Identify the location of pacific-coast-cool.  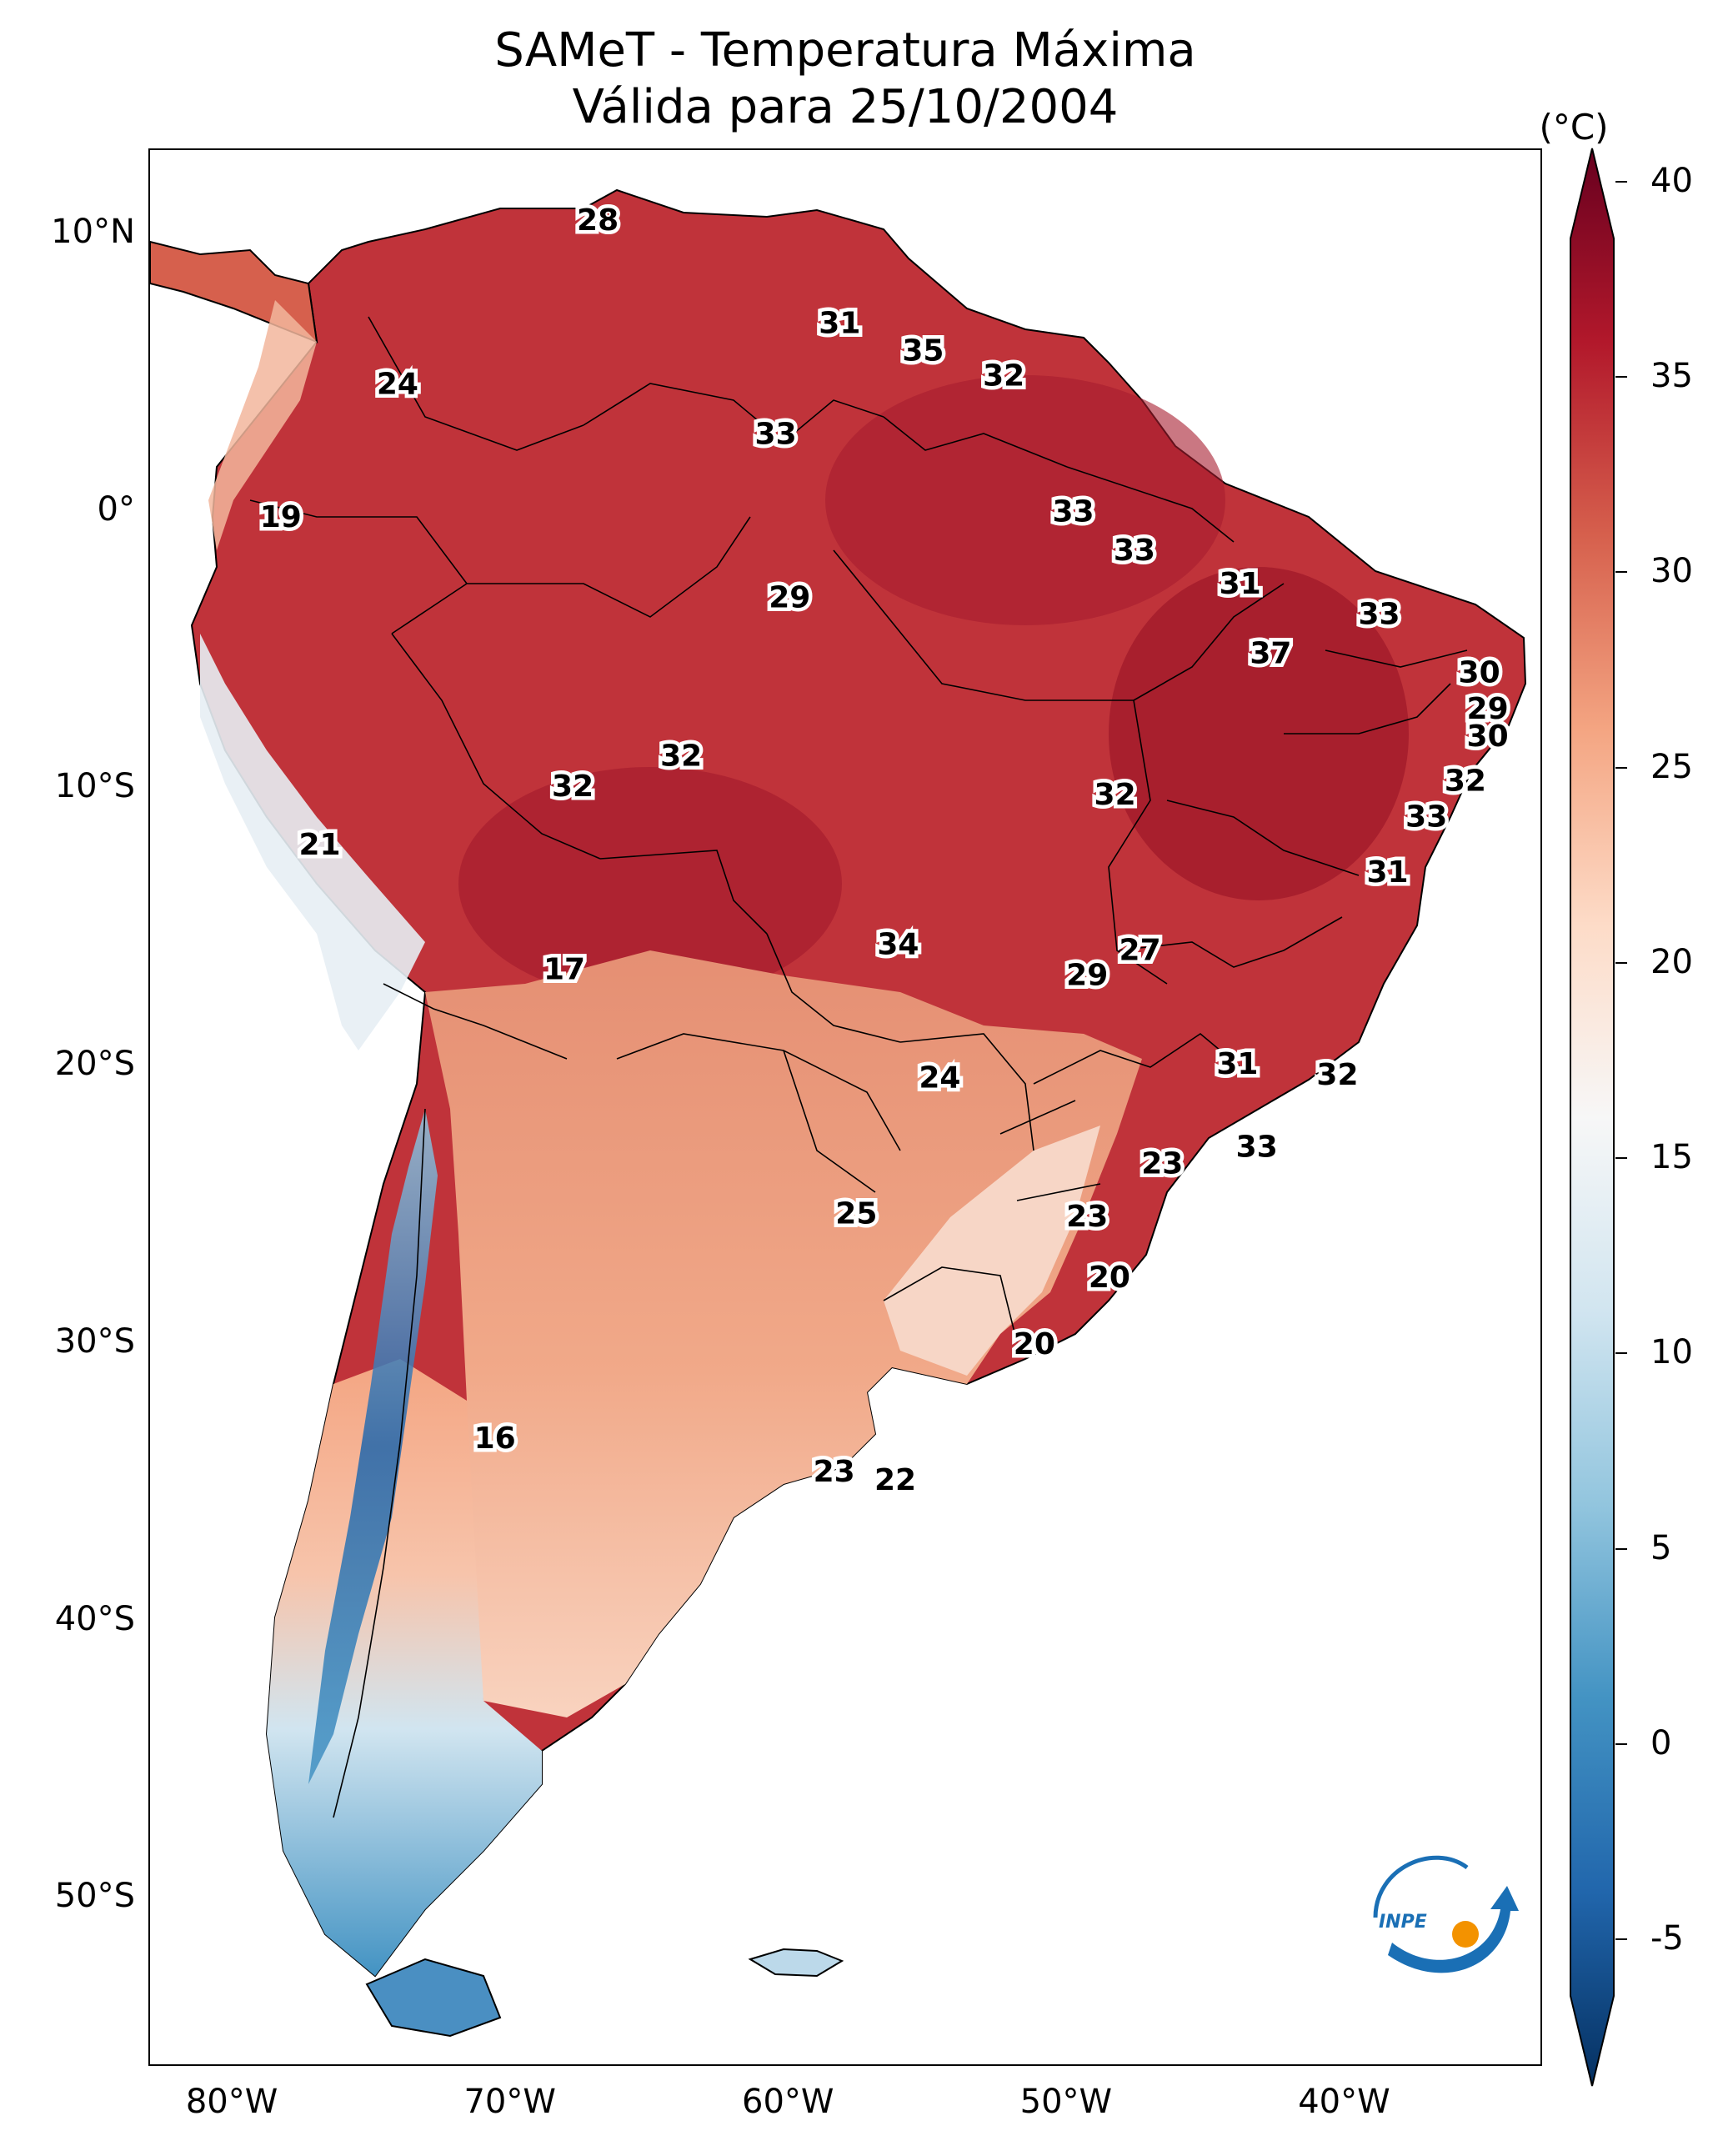
(312, 842).